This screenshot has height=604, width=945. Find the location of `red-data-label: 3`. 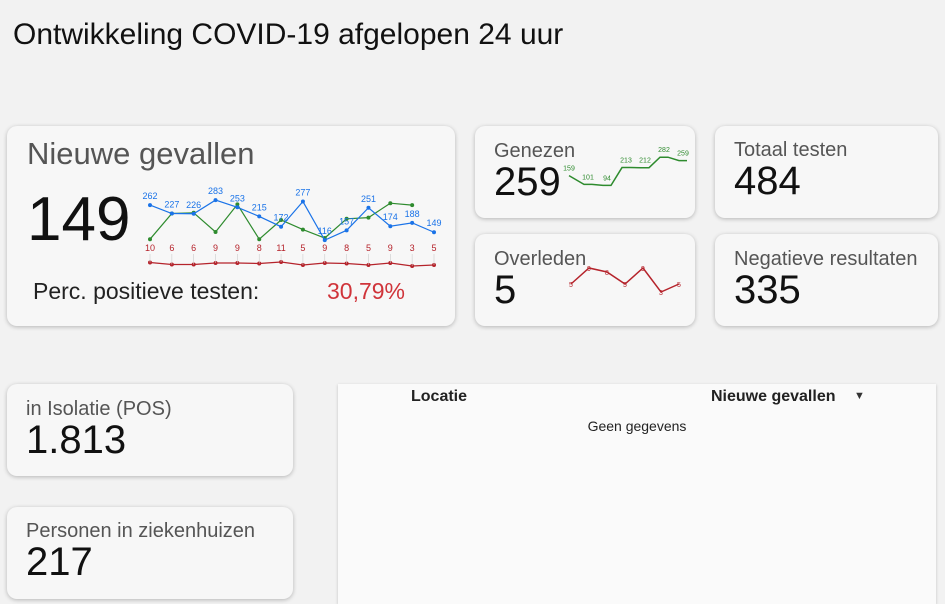

red-data-label: 3 is located at coordinates (412, 248).